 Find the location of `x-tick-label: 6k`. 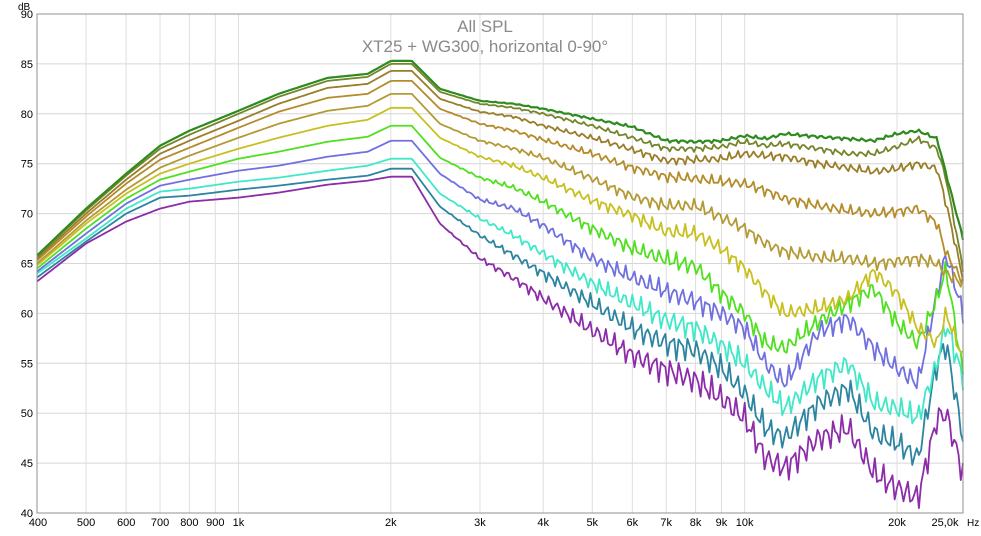

x-tick-label: 6k is located at coordinates (633, 523).